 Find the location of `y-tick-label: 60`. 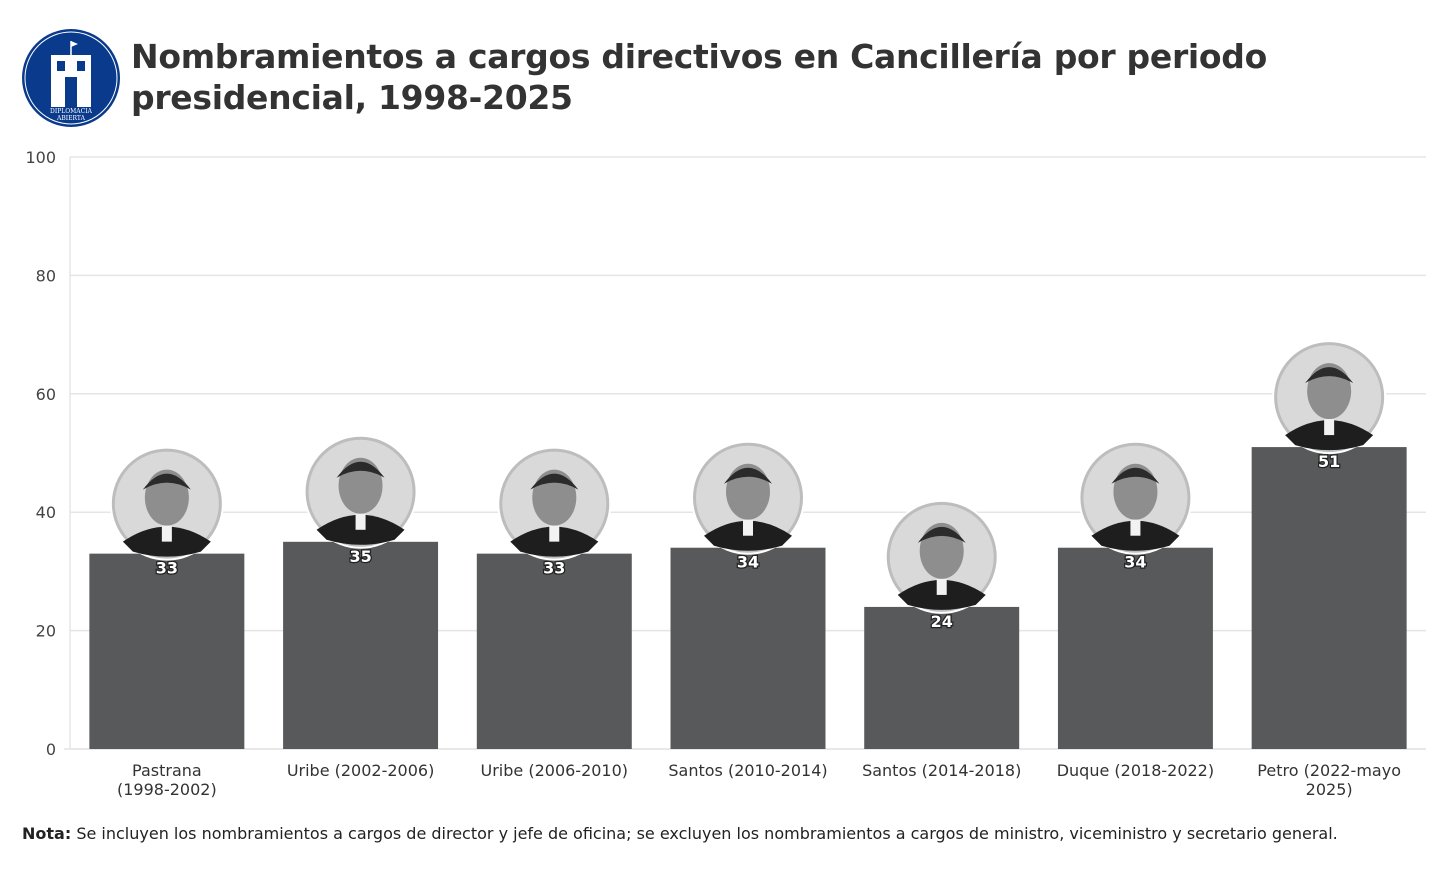

y-tick-label: 60 is located at coordinates (46, 394).